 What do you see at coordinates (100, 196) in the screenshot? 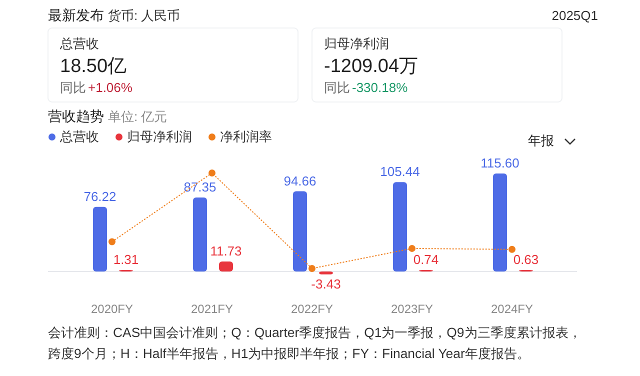
I see `data-label: 76.22` at bounding box center [100, 196].